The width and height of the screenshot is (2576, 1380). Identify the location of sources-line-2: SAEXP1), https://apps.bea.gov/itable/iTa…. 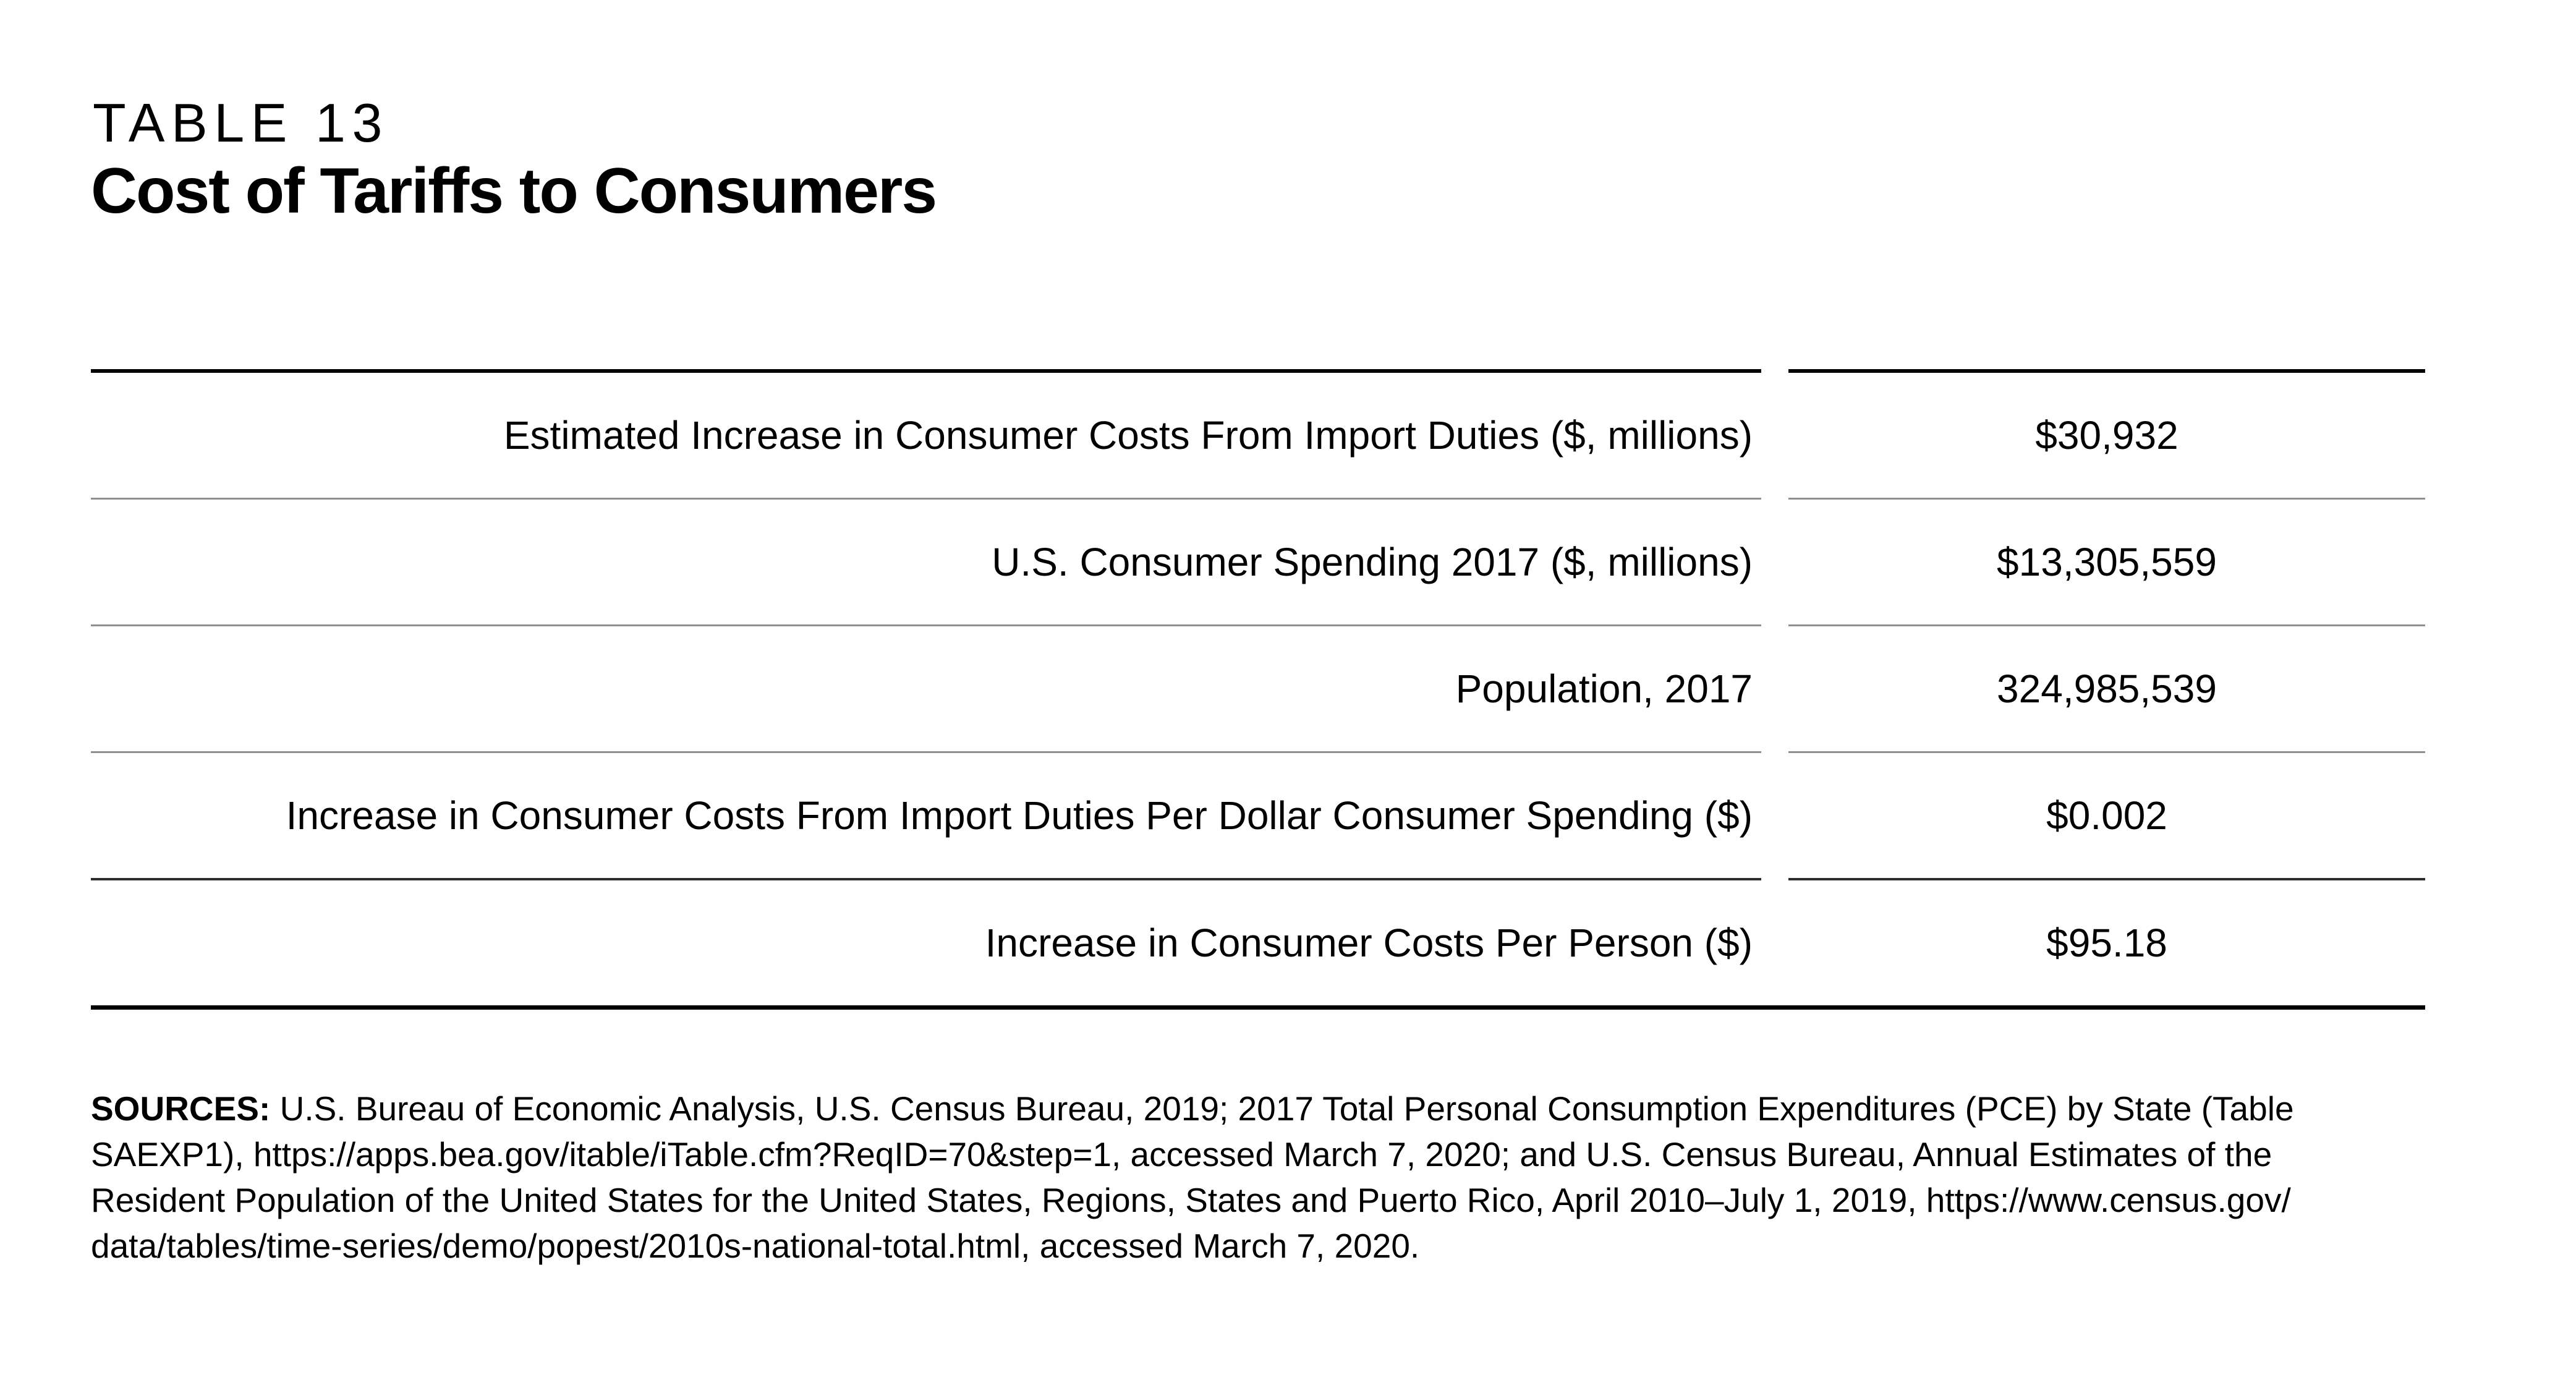
(1181, 1154).